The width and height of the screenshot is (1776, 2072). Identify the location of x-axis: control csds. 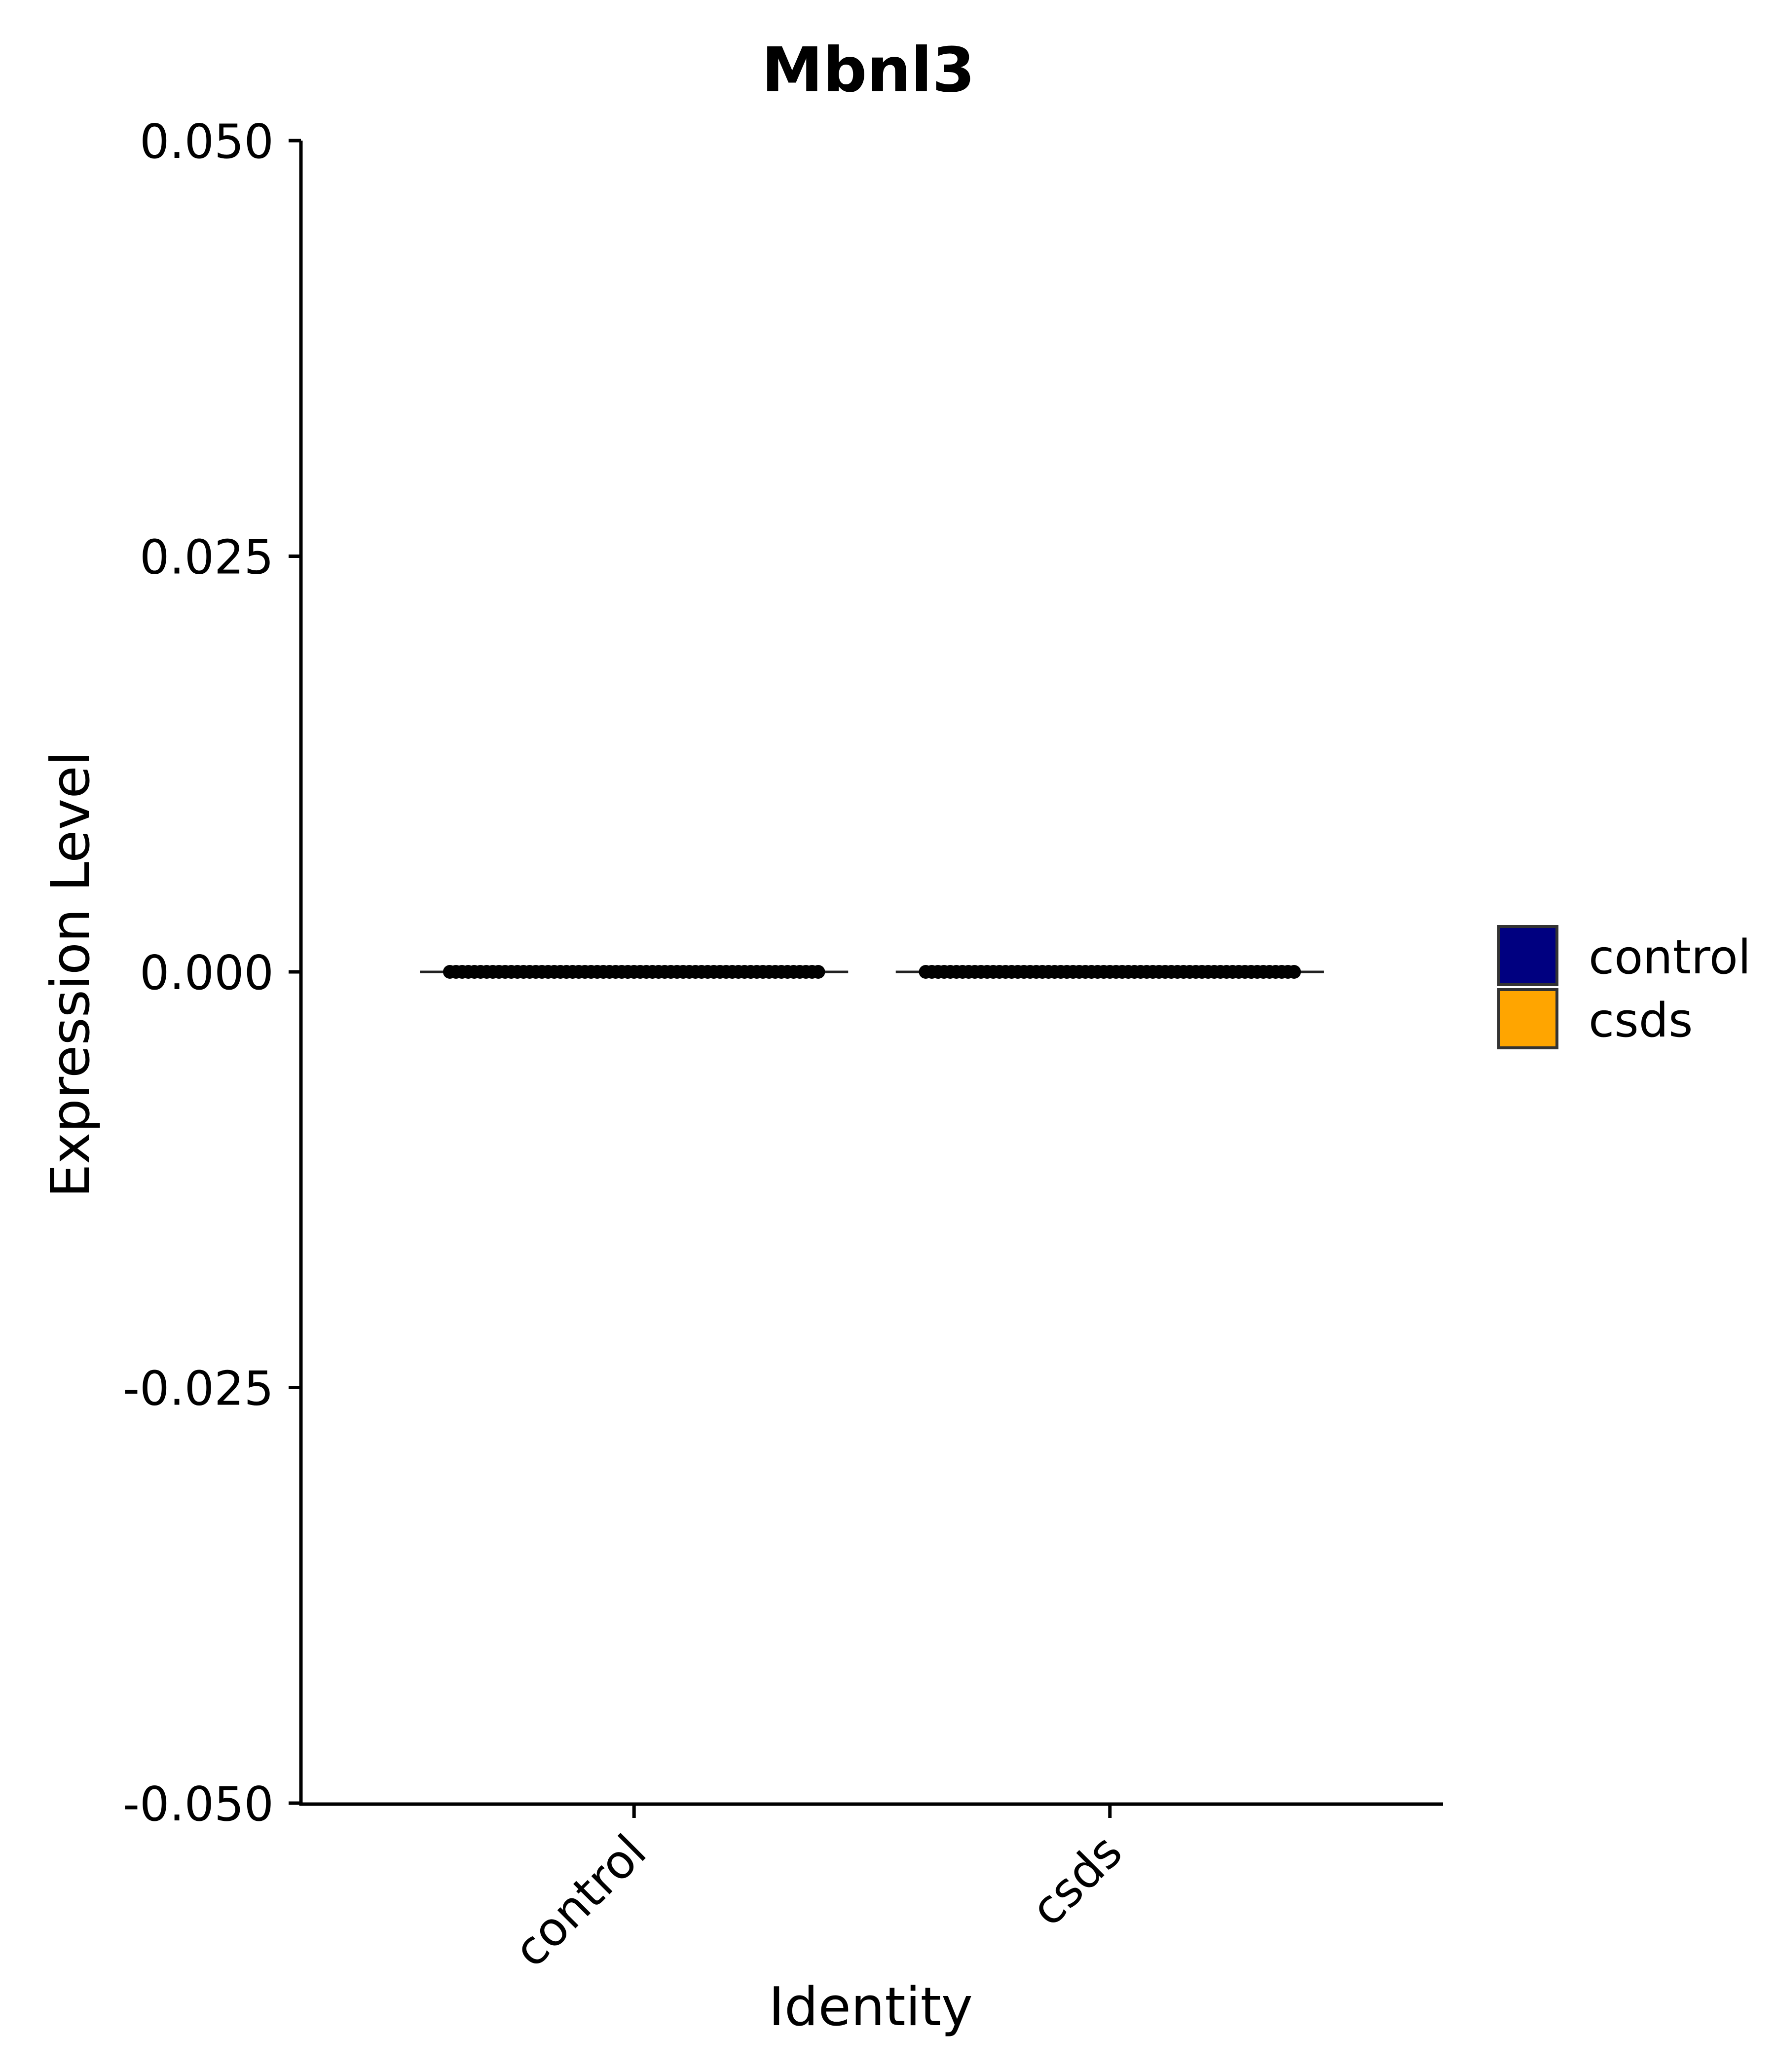
(871, 1890).